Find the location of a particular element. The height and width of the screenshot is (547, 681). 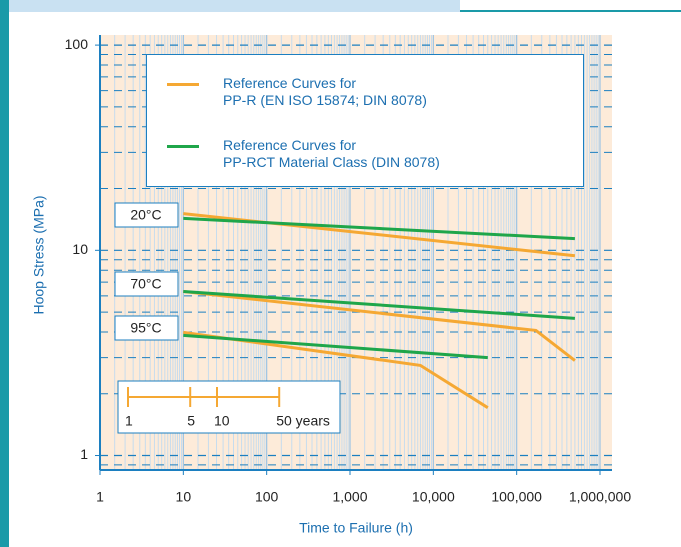

year-scale-box is located at coordinates (229, 407).